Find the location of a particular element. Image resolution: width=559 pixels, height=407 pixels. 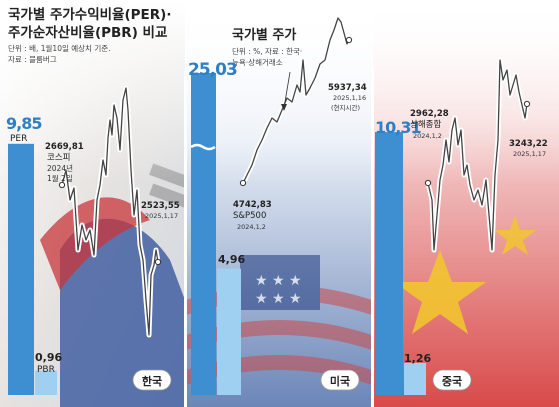

usa-per-bar is located at coordinates (203, 234).